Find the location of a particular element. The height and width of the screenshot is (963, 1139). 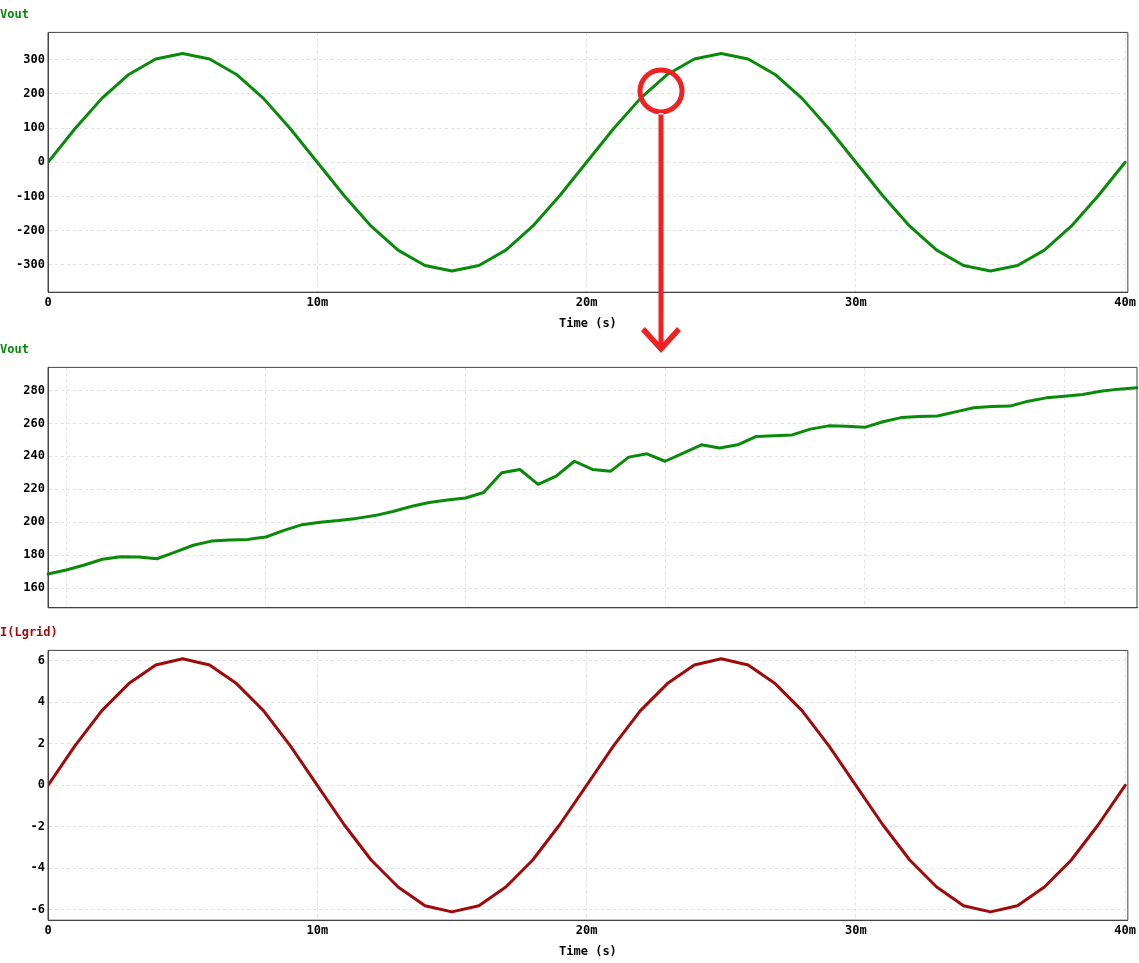

y-tick-label: 180 is located at coordinates (34, 554).